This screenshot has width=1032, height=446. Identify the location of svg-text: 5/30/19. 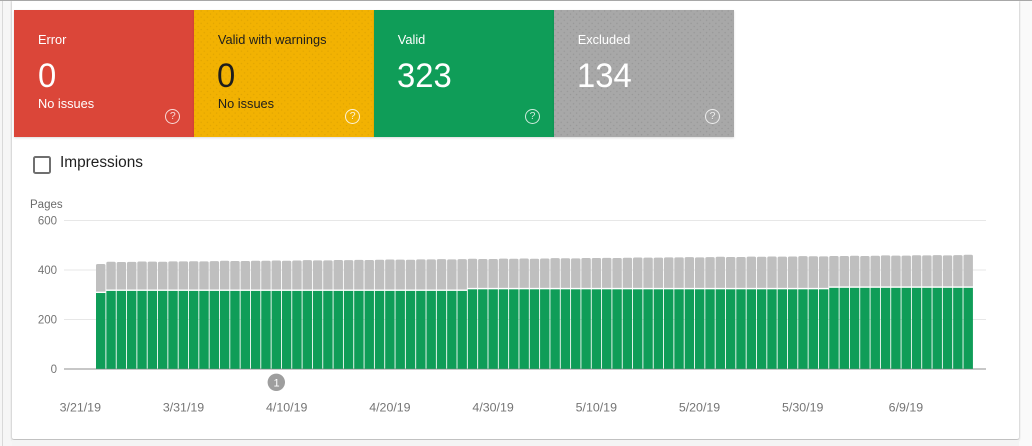
(802, 408).